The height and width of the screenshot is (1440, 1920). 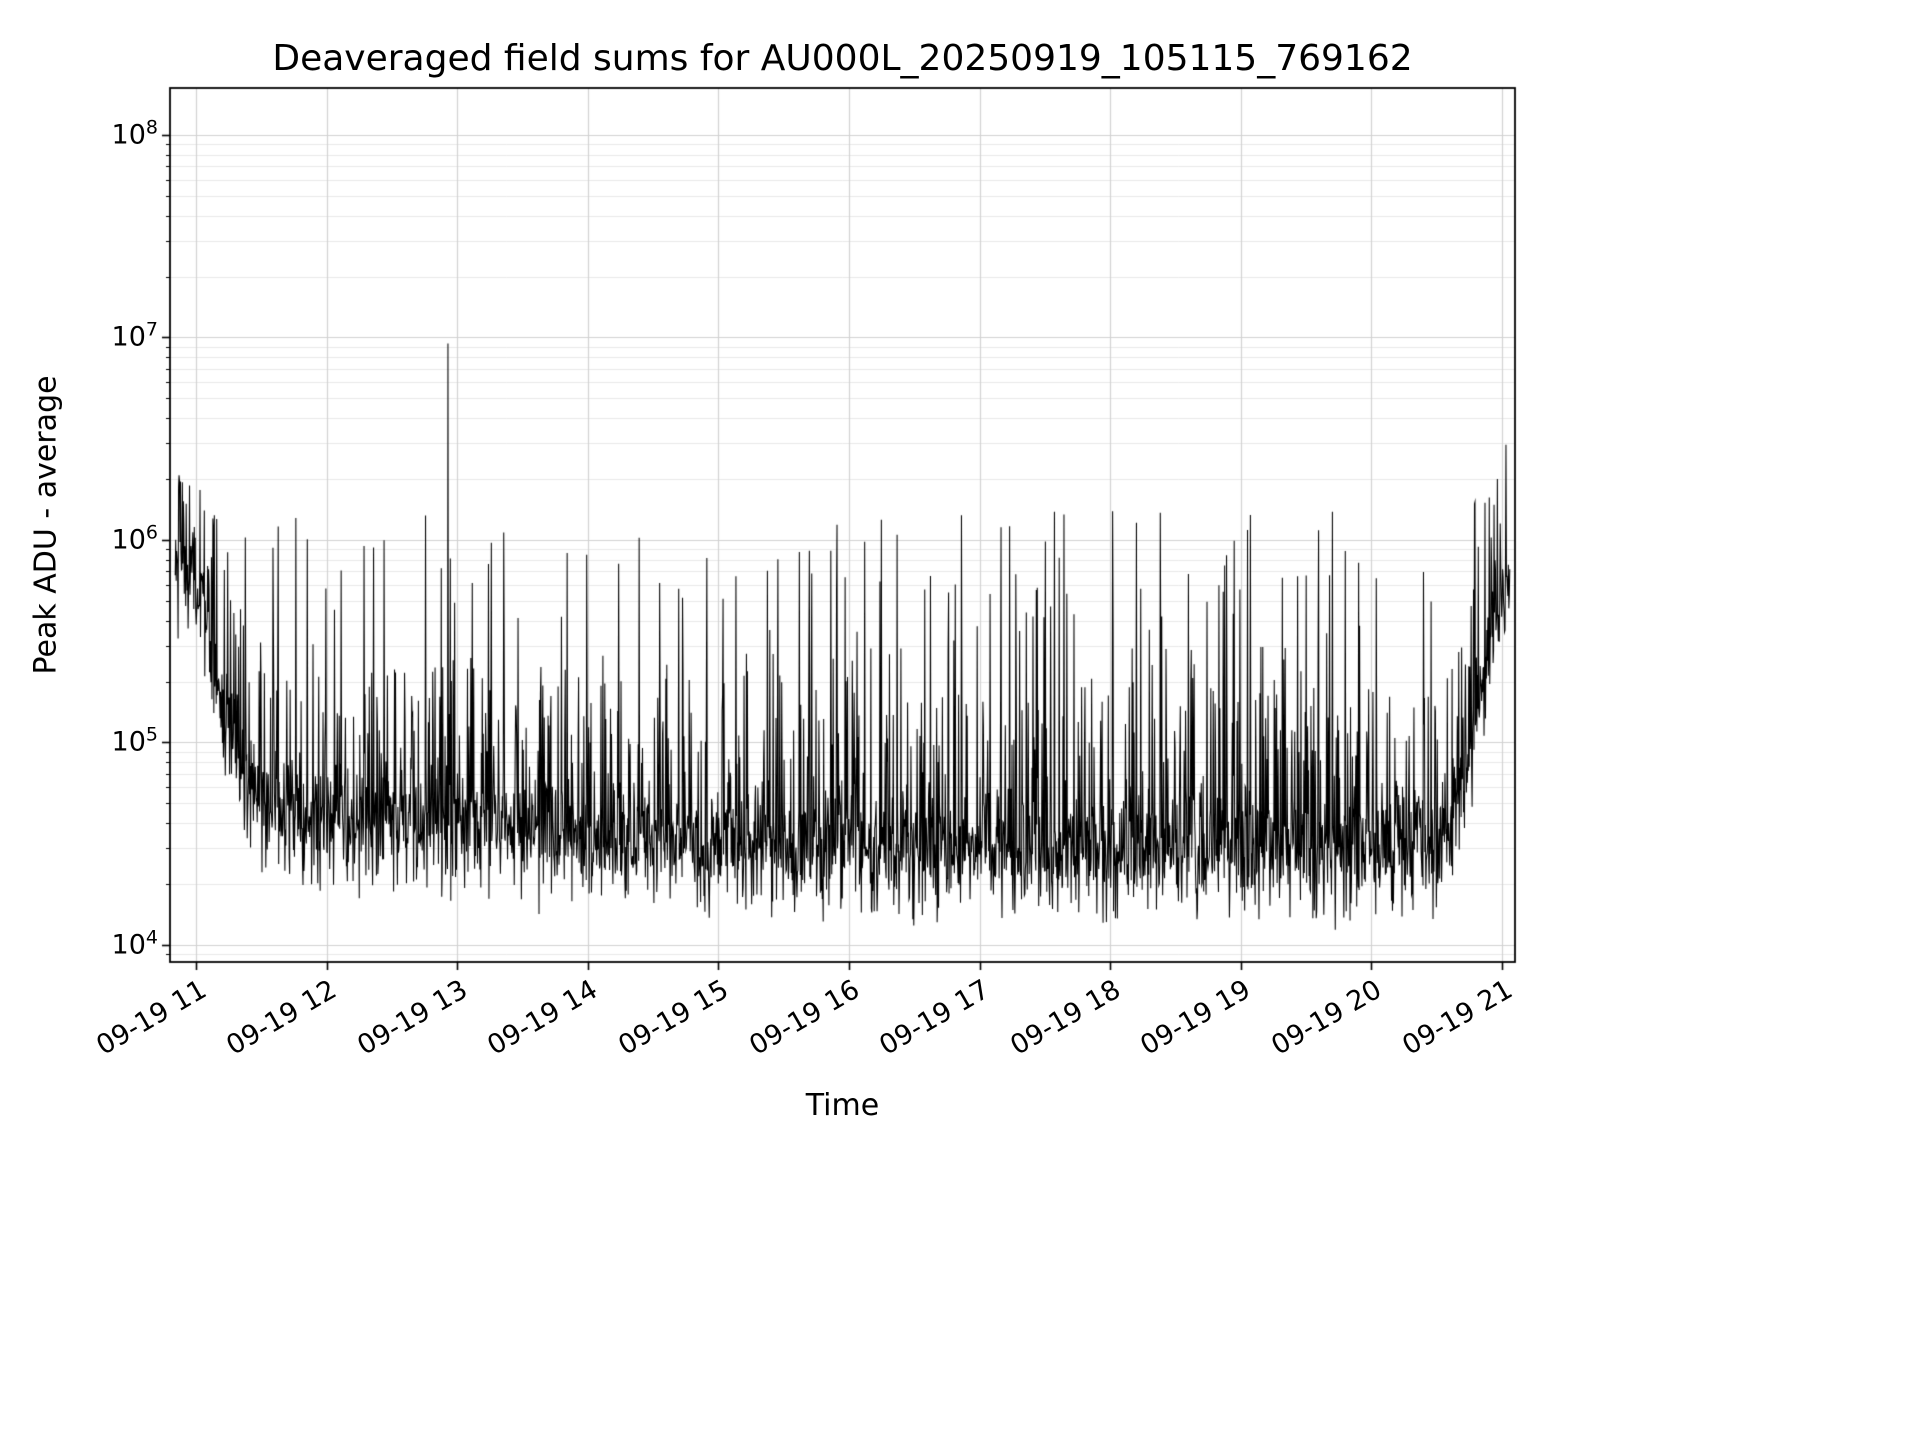 What do you see at coordinates (134, 538) in the screenshot?
I see `y-tick-label: 106` at bounding box center [134, 538].